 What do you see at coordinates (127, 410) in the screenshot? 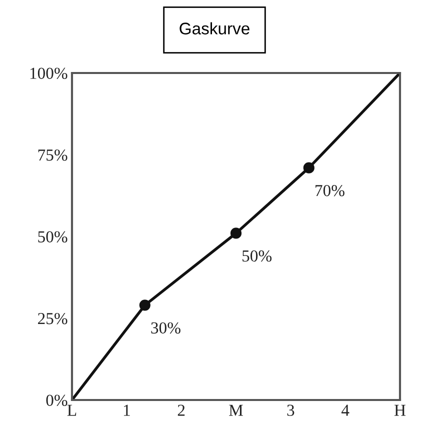
I see `x-tick-label: 1` at bounding box center [127, 410].